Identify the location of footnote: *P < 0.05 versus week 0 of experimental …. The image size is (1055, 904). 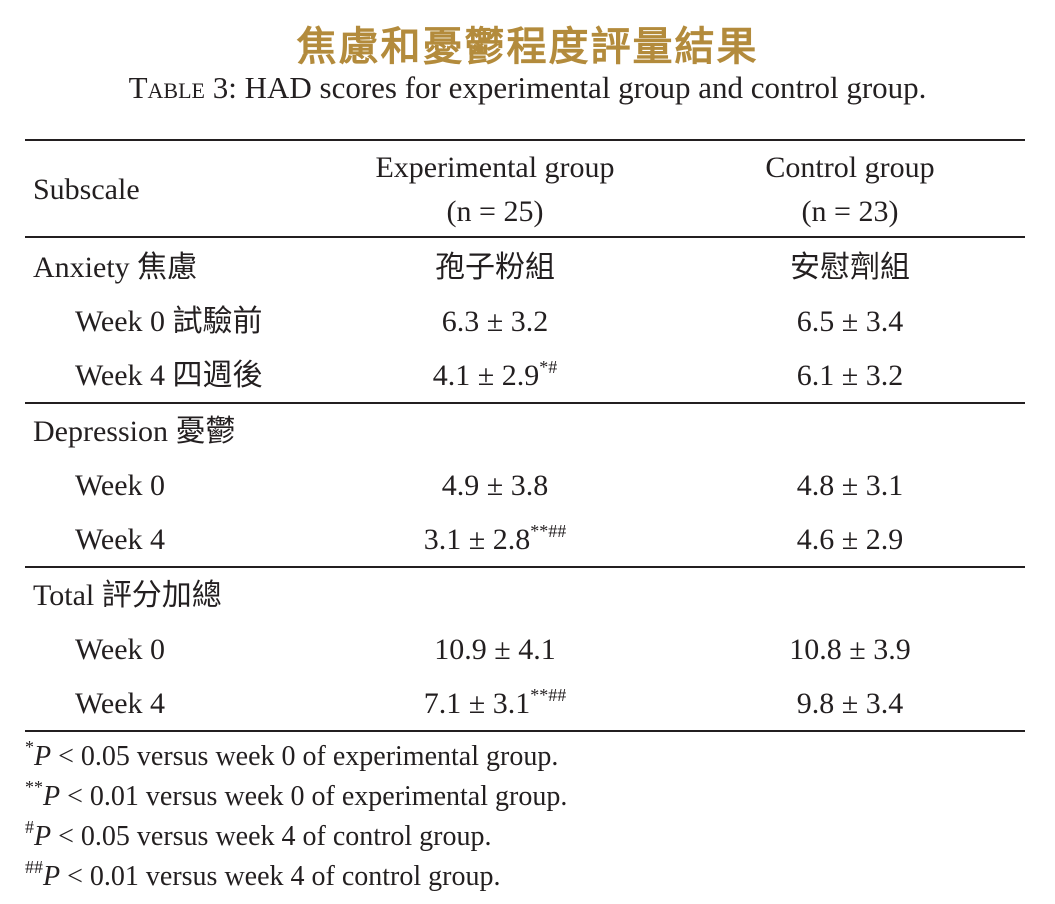
(292, 756).